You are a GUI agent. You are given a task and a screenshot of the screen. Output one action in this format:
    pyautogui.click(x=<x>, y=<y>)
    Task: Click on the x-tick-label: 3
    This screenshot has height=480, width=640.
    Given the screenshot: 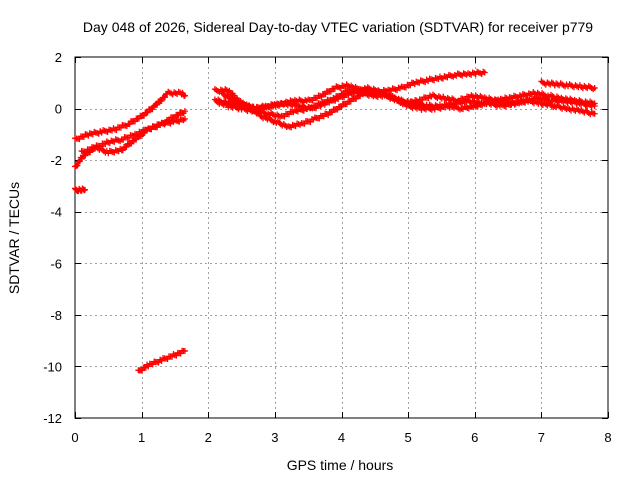 What is the action you would take?
    pyautogui.click(x=274, y=437)
    